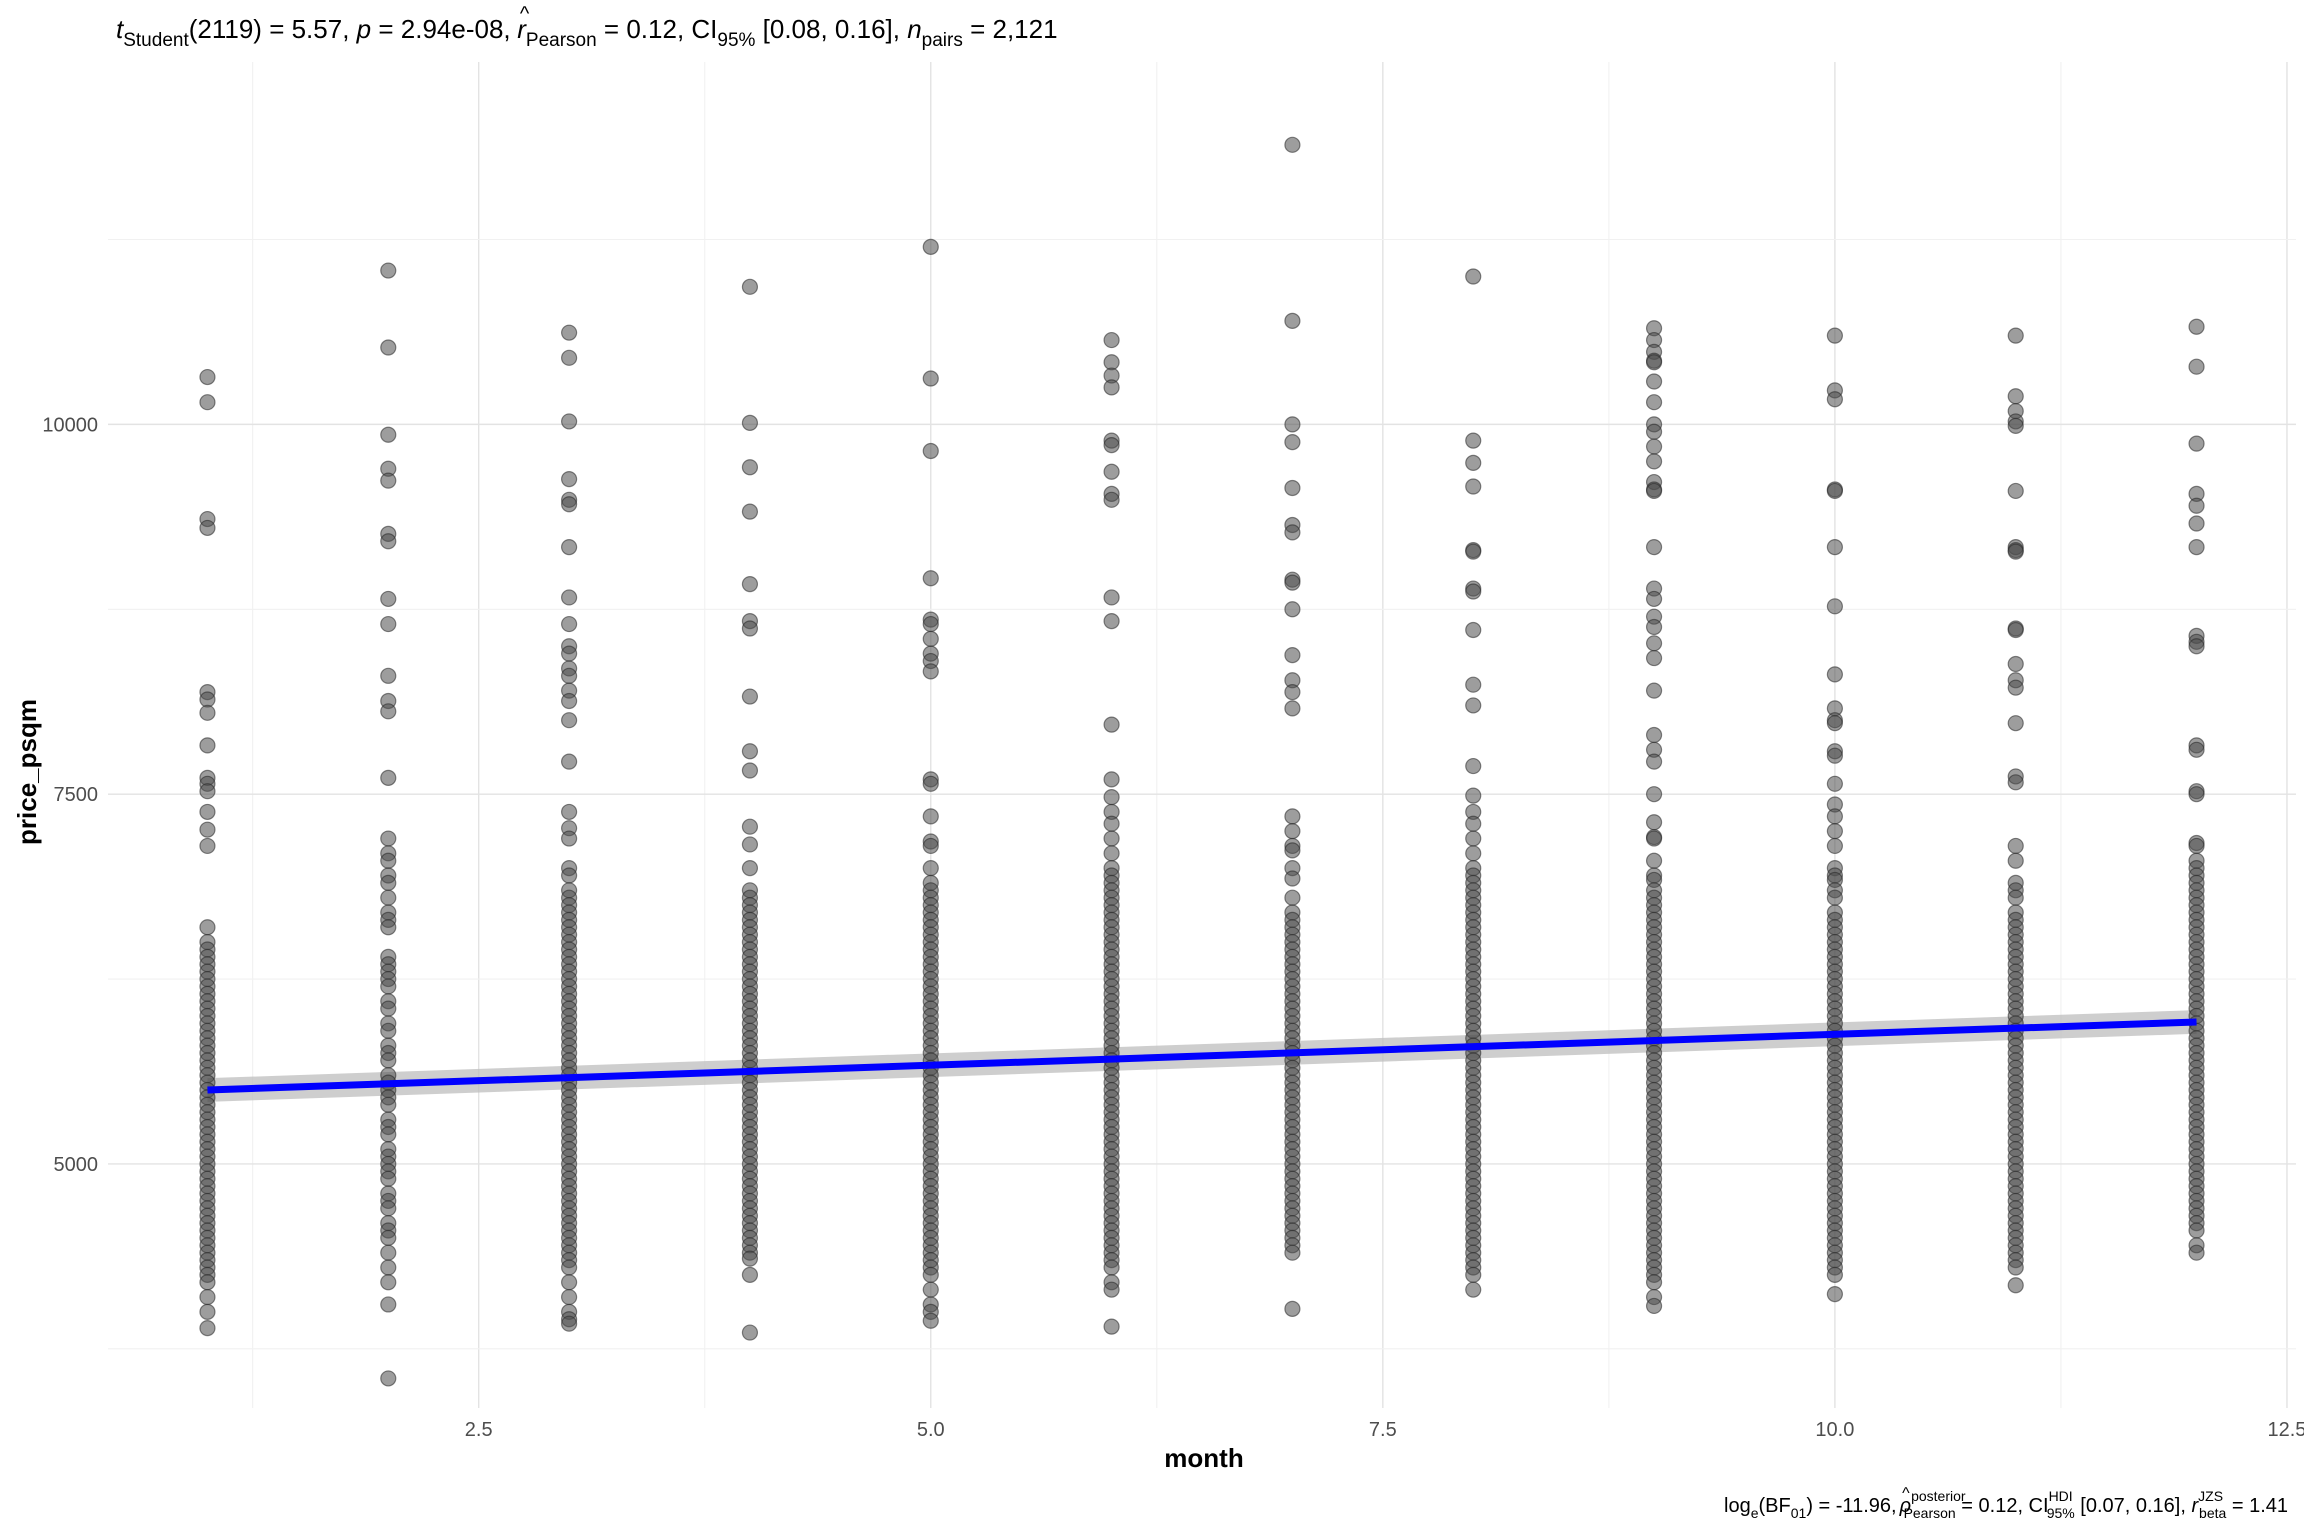 This screenshot has height=1536, width=2304. Describe the element at coordinates (444, 29) in the screenshot. I see `subtitle-p-value: = 2.94e-08,` at that location.